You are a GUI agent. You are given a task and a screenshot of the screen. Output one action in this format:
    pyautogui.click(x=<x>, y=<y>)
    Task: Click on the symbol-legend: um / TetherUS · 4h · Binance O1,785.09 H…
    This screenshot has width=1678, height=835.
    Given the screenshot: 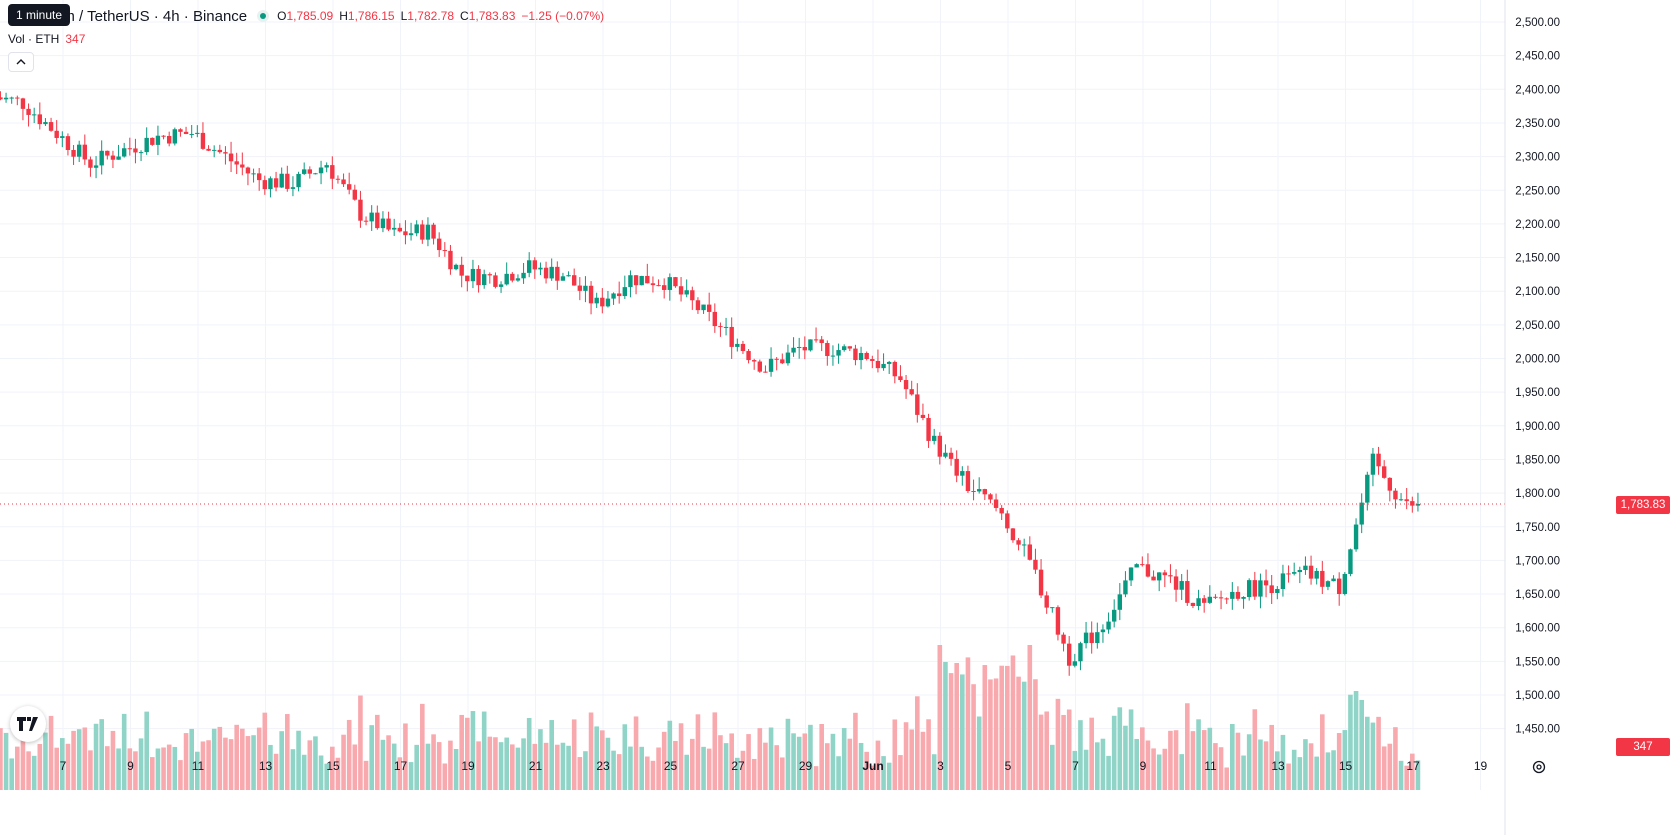 What is the action you would take?
    pyautogui.click(x=309, y=16)
    